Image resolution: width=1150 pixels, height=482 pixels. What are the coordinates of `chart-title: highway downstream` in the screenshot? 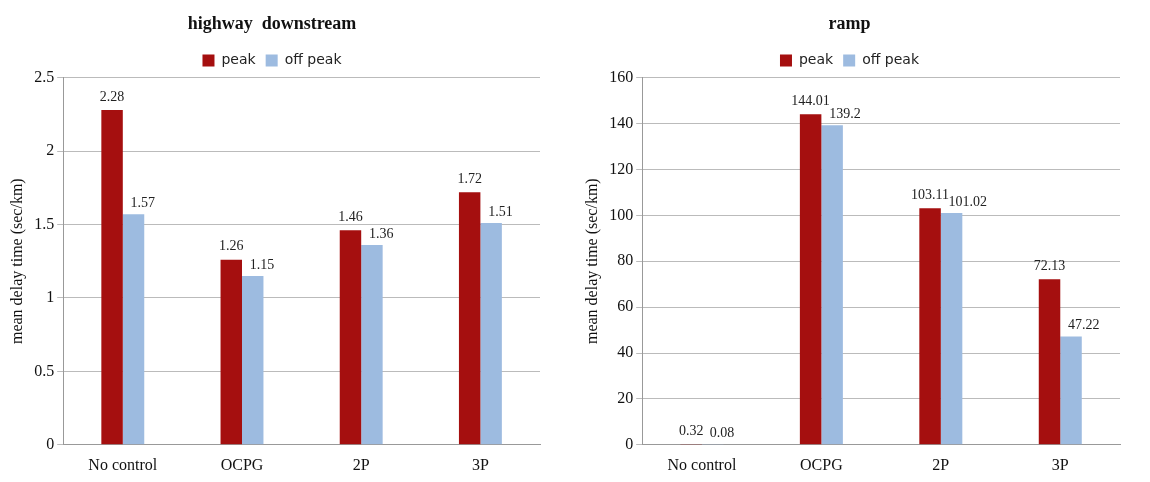 It's located at (272, 23).